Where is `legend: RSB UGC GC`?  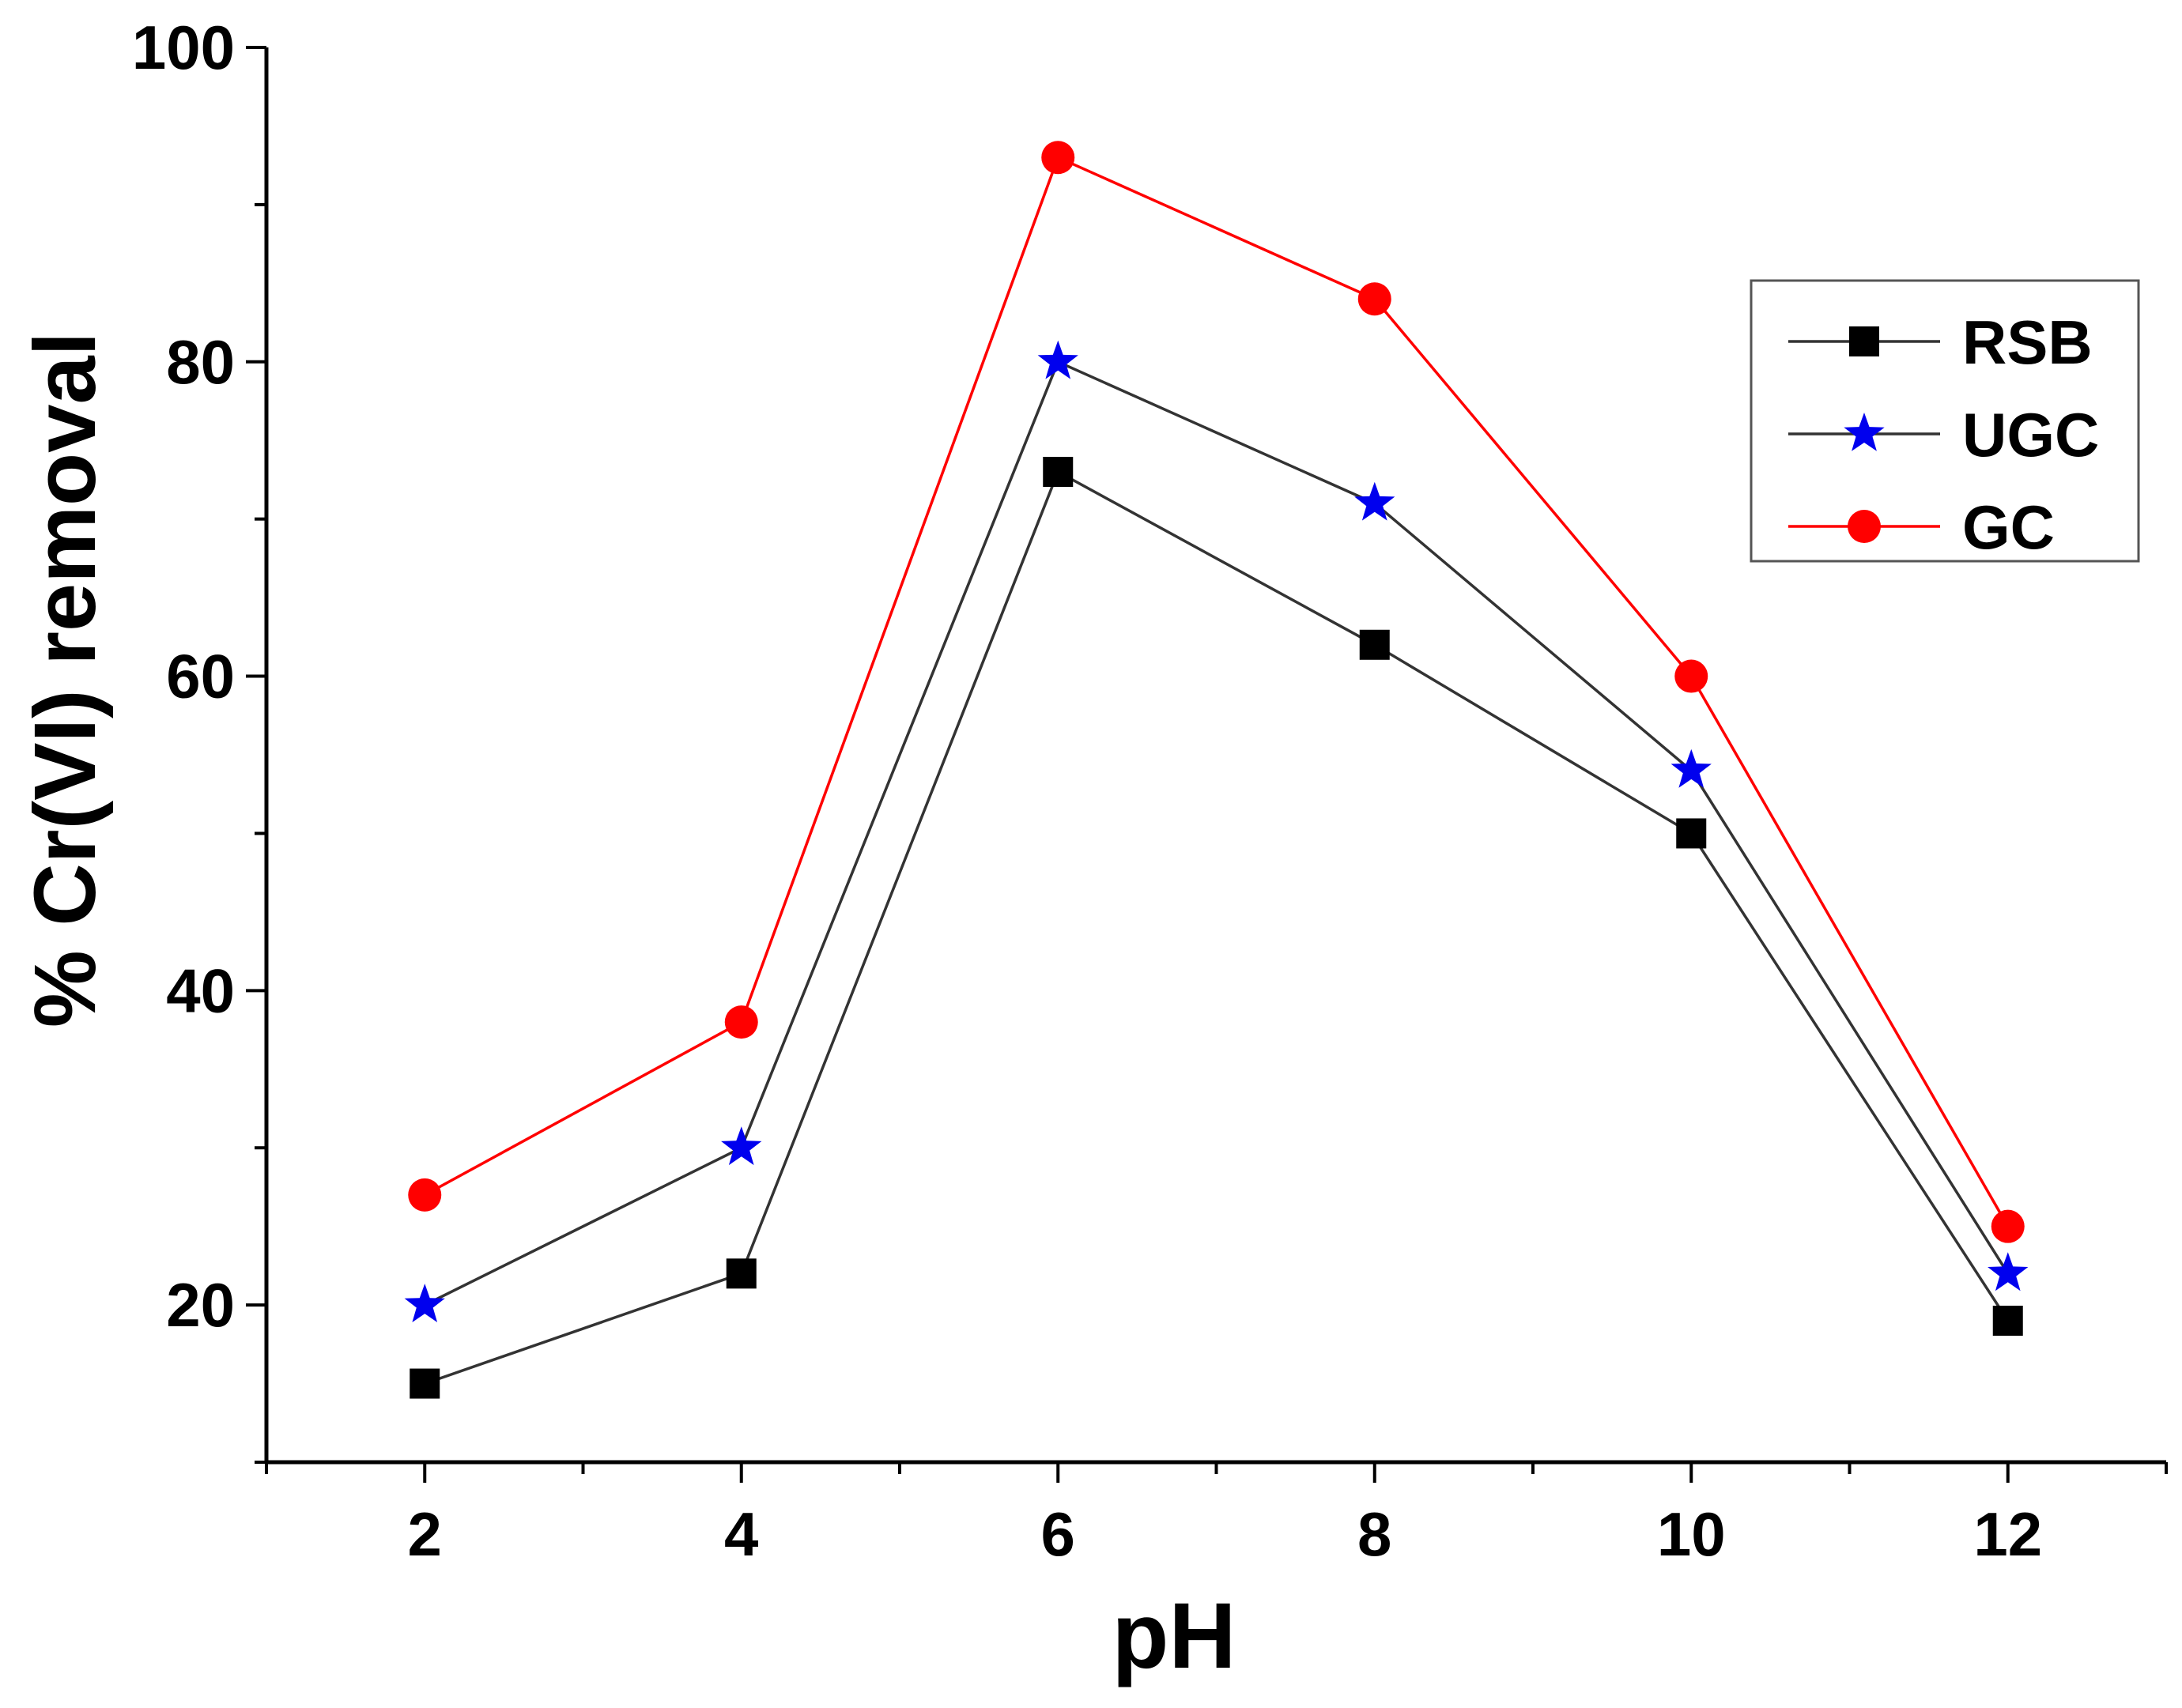
legend: RSB UGC GC is located at coordinates (1945, 421).